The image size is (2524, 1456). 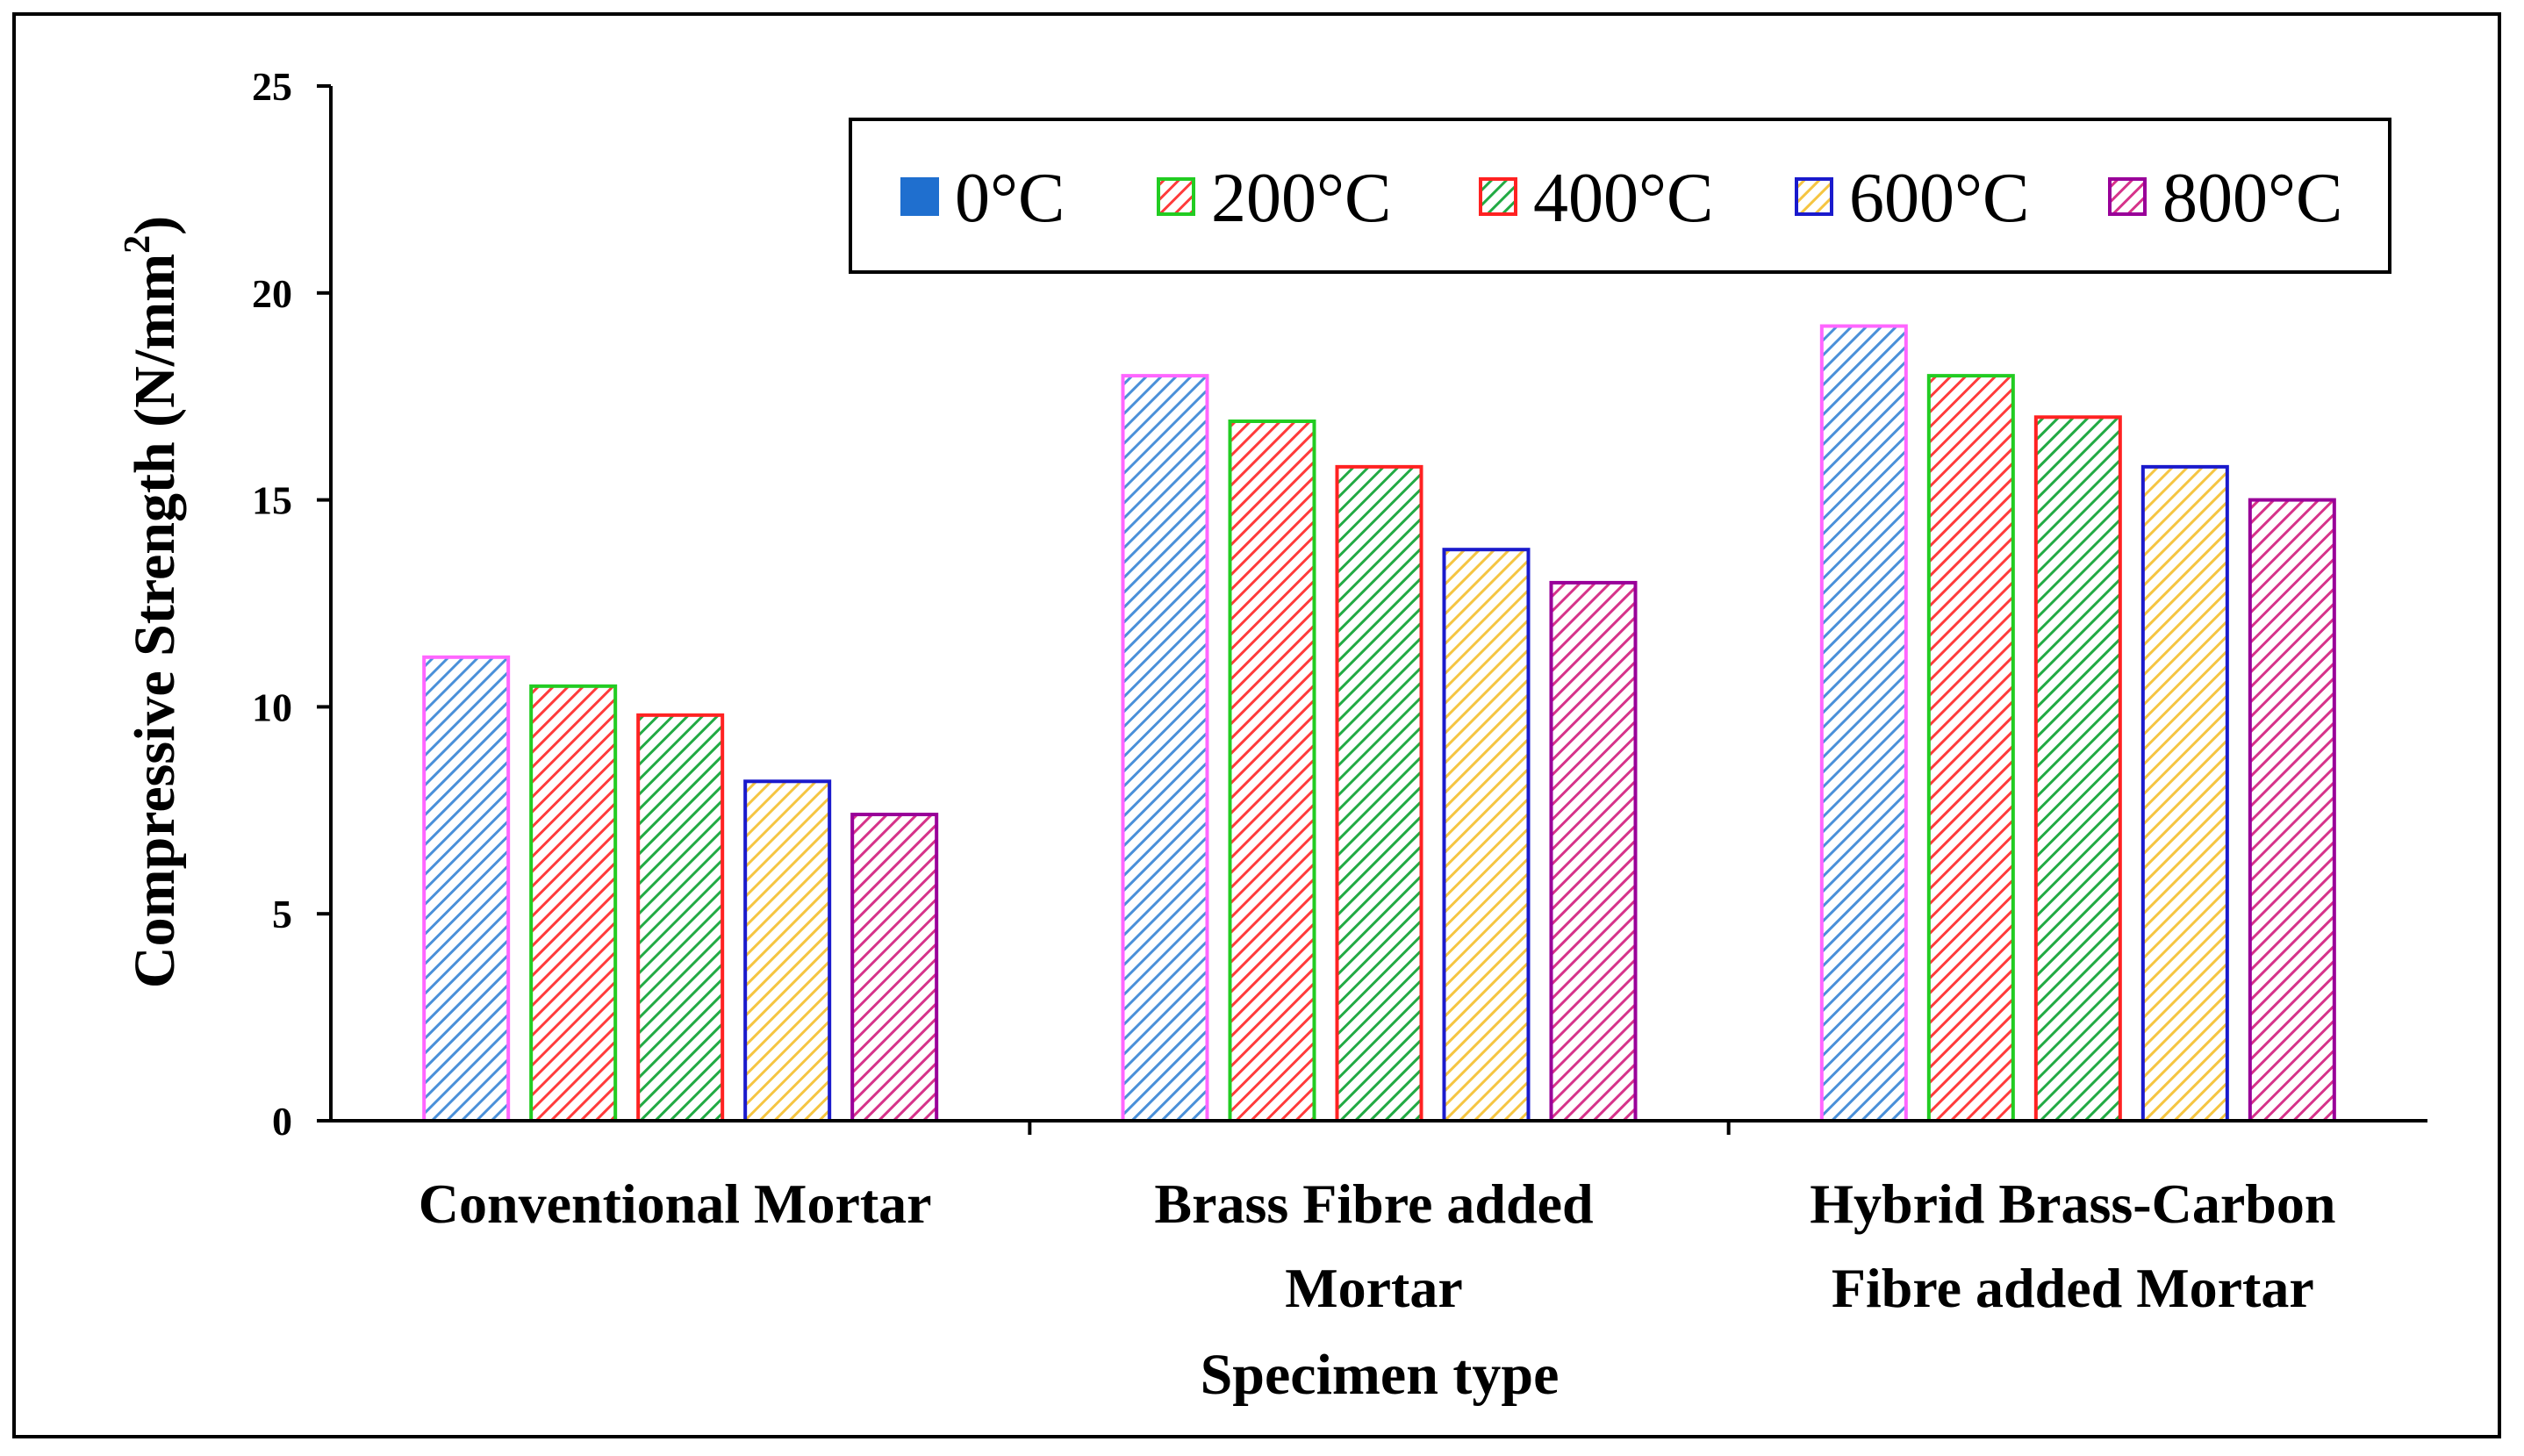 I want to click on bar-600Cc-cat3, so click(x=2184, y=793).